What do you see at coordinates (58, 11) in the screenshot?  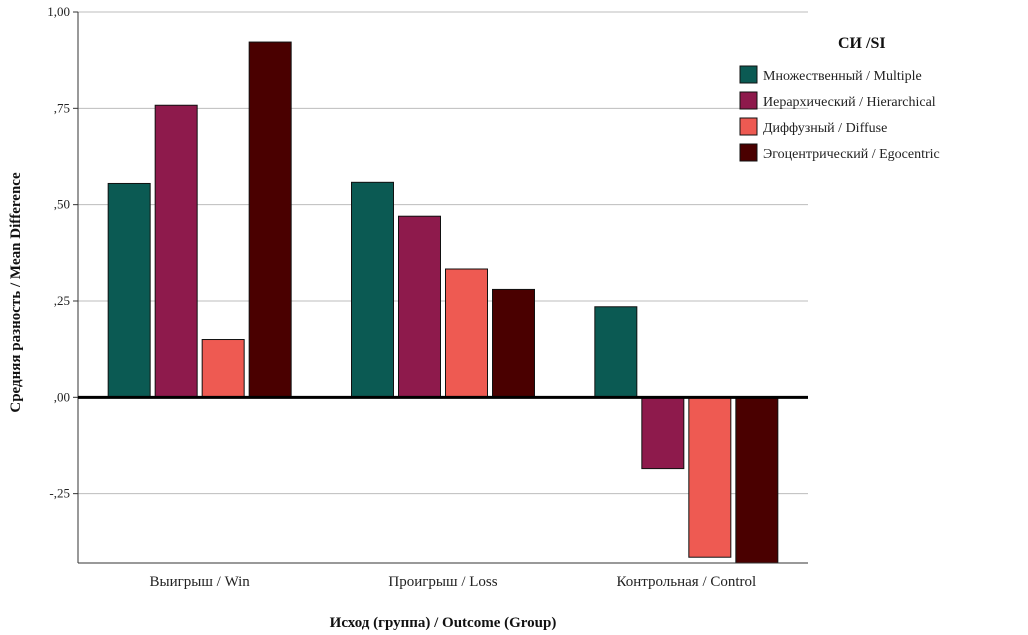 I see `y-tick-label: 1,00` at bounding box center [58, 11].